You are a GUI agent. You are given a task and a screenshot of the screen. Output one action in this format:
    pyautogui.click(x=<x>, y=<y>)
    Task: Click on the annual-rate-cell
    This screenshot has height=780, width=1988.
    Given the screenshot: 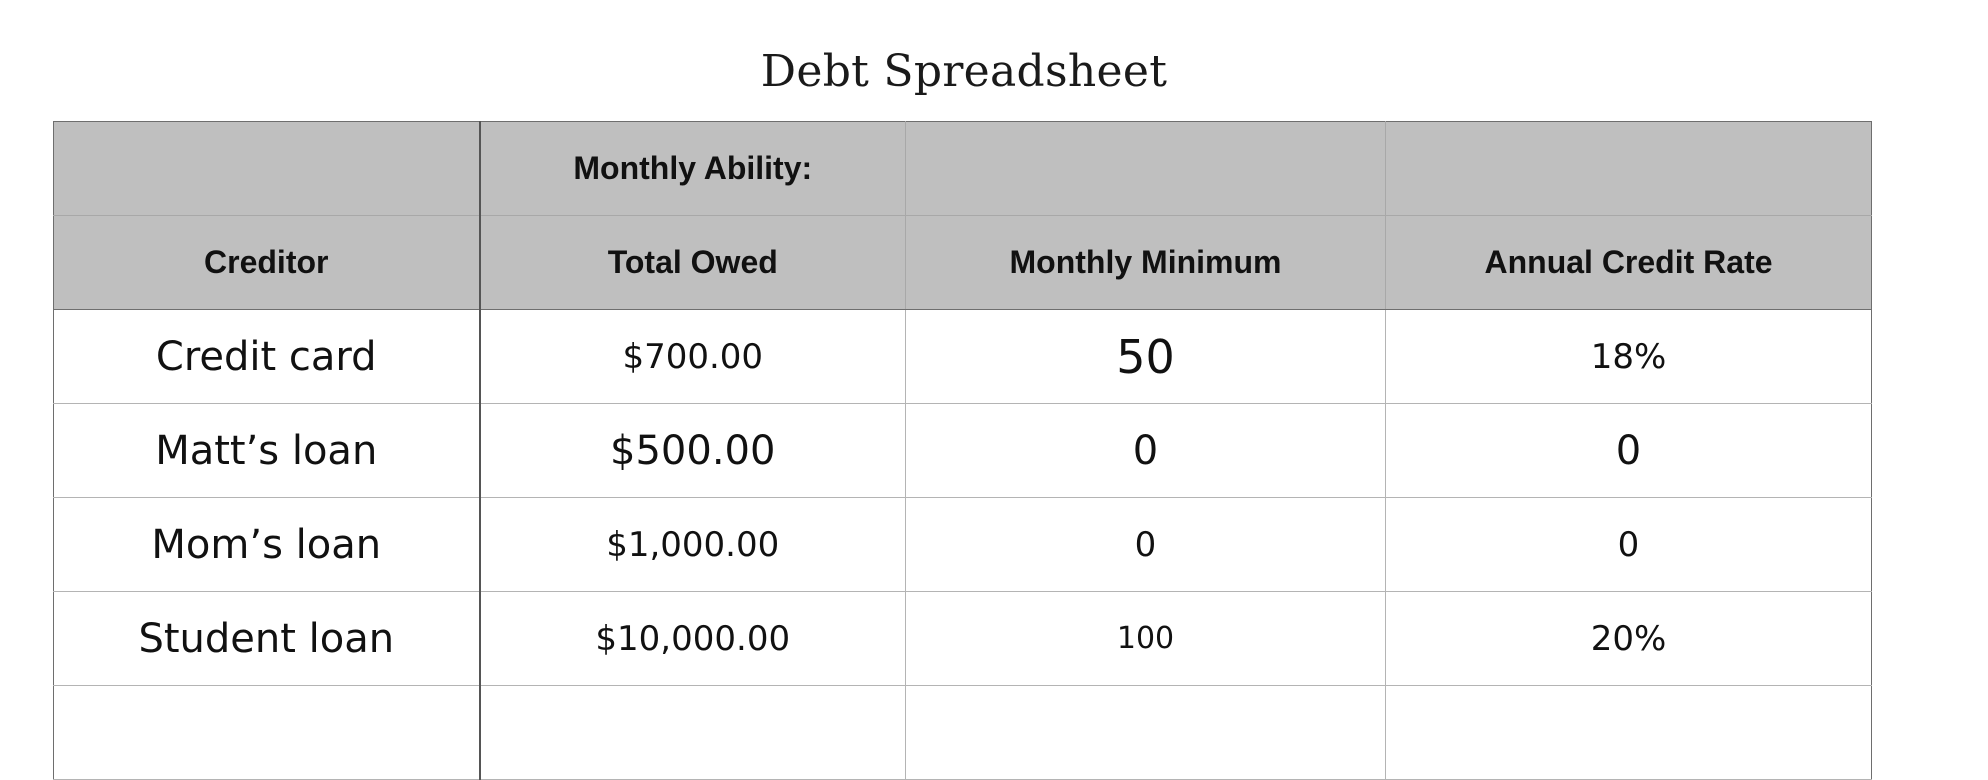 What is the action you would take?
    pyautogui.click(x=1628, y=732)
    